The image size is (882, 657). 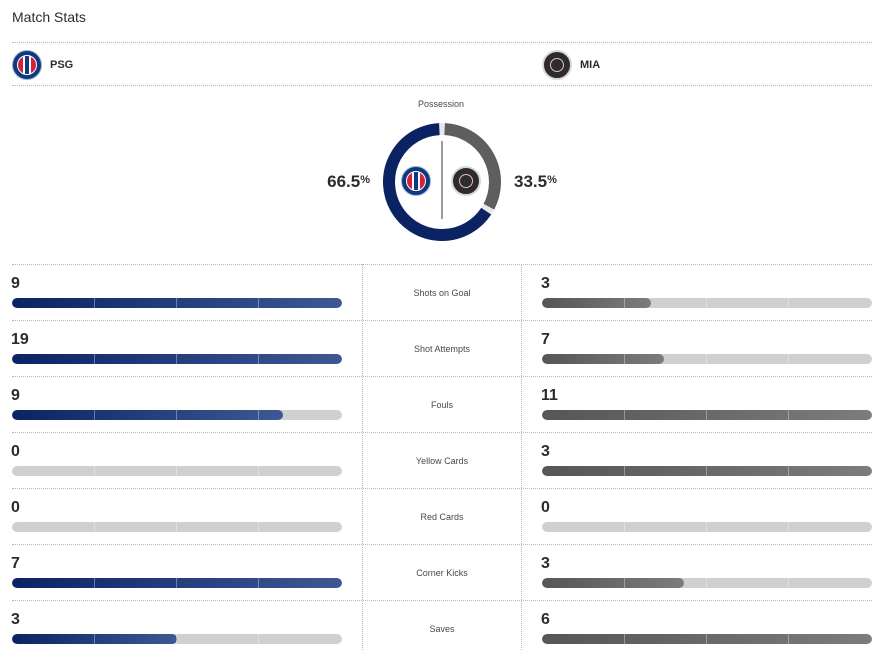 I want to click on stat-row: 0 Yellow Cards 3, so click(x=441, y=461).